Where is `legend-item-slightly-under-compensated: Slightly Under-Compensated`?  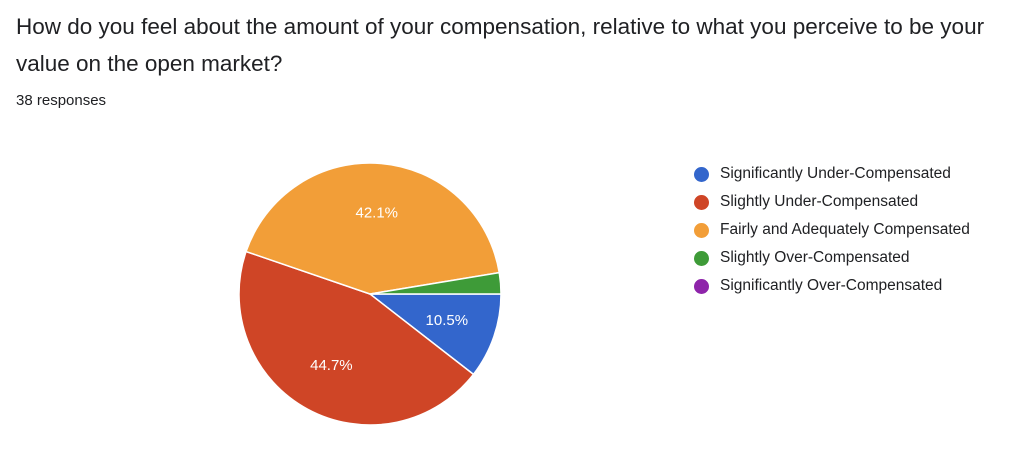
legend-item-slightly-under-compensated: Slightly Under-Compensated is located at coordinates (832, 202).